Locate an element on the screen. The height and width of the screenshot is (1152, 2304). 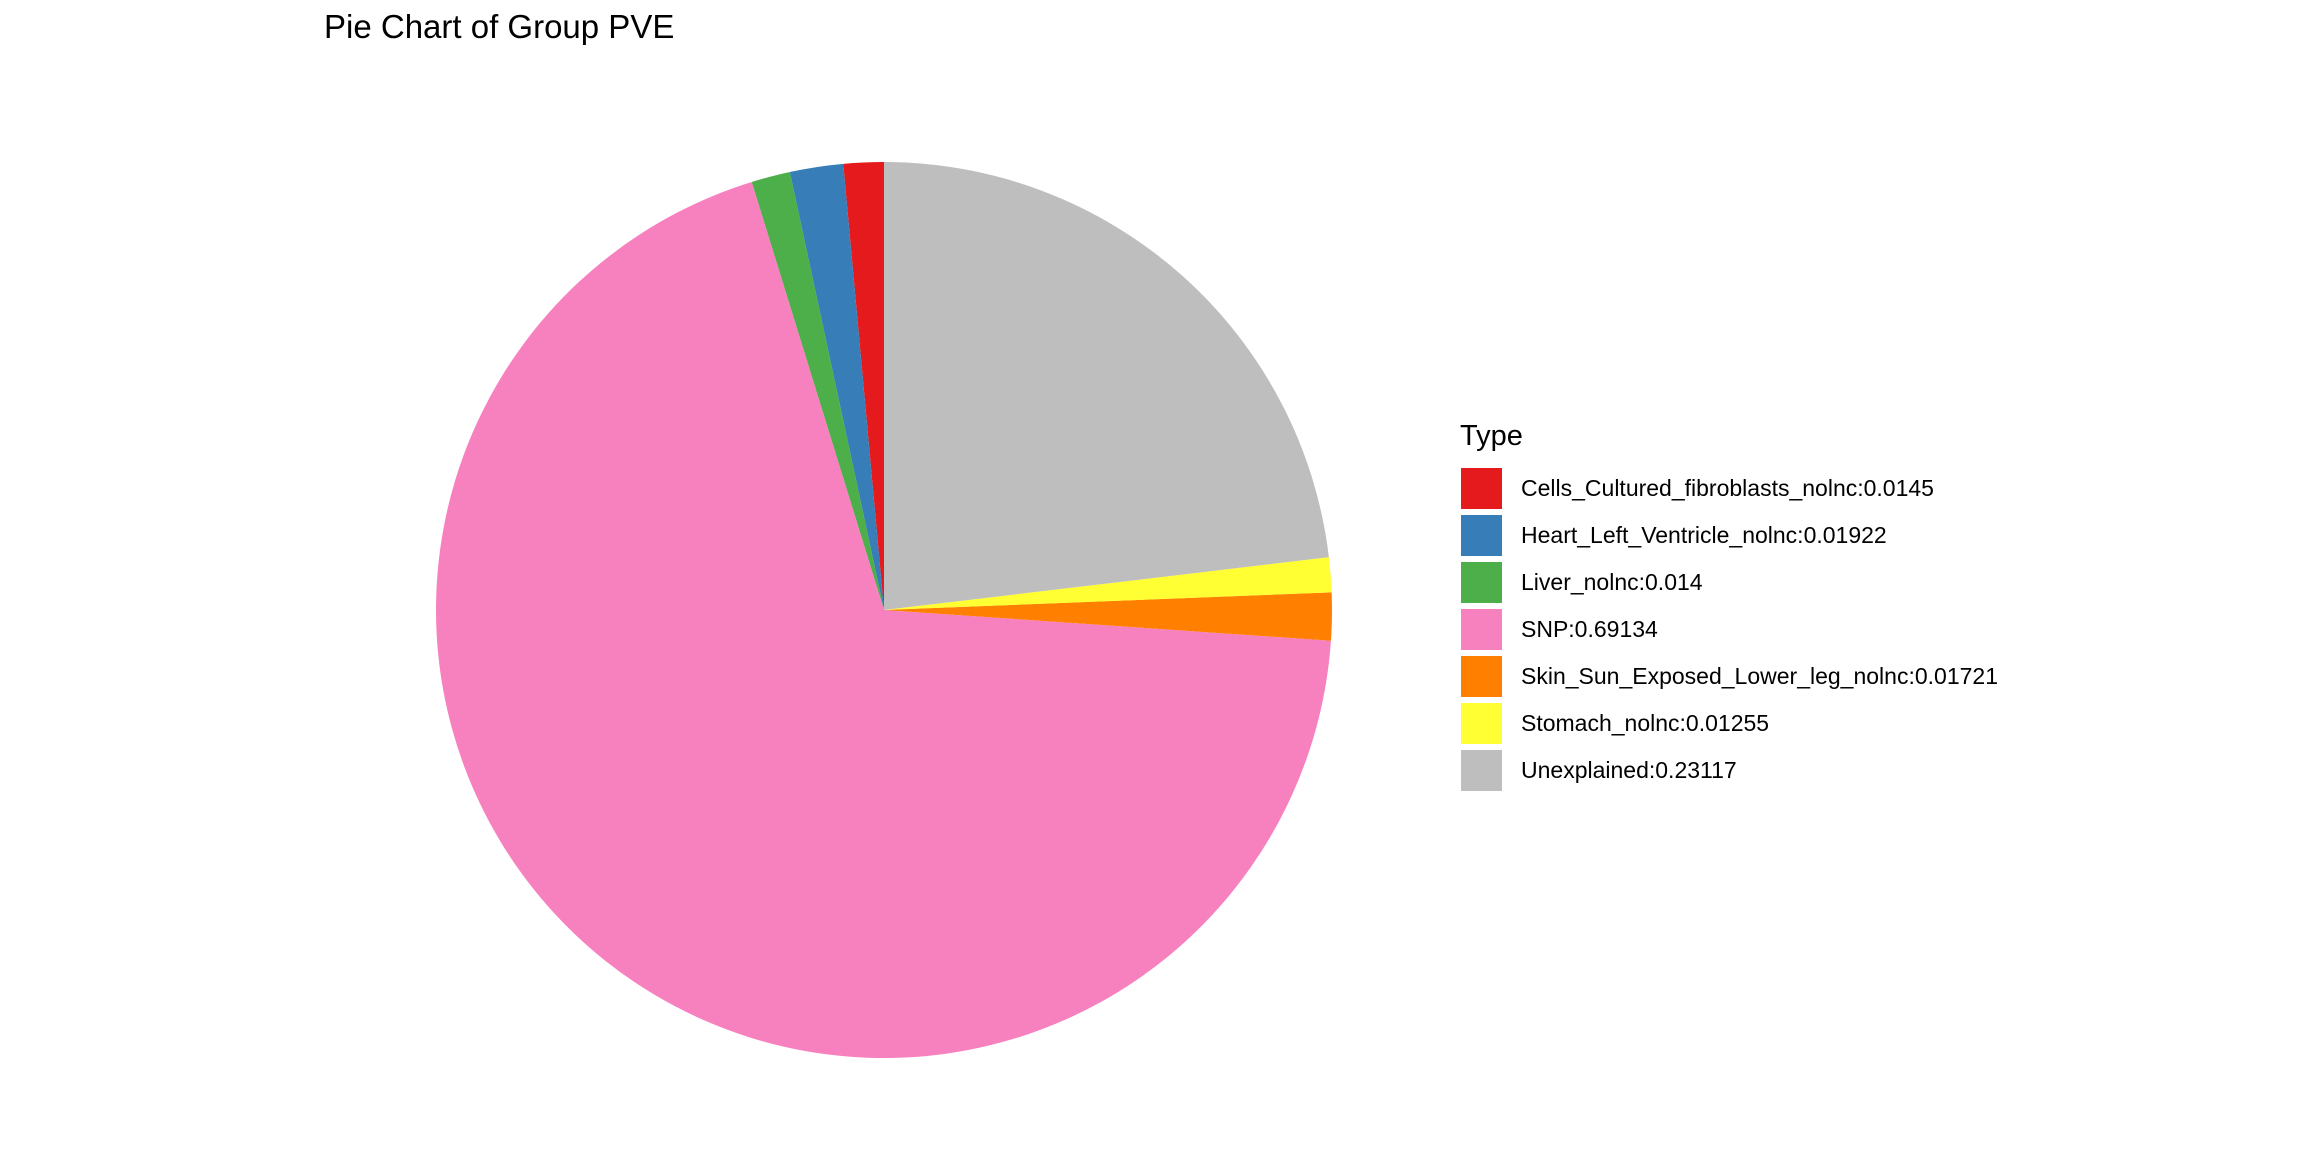
legend-item: Heart_Left_Ventricle_nolnc:0.01922 is located at coordinates (1729, 535).